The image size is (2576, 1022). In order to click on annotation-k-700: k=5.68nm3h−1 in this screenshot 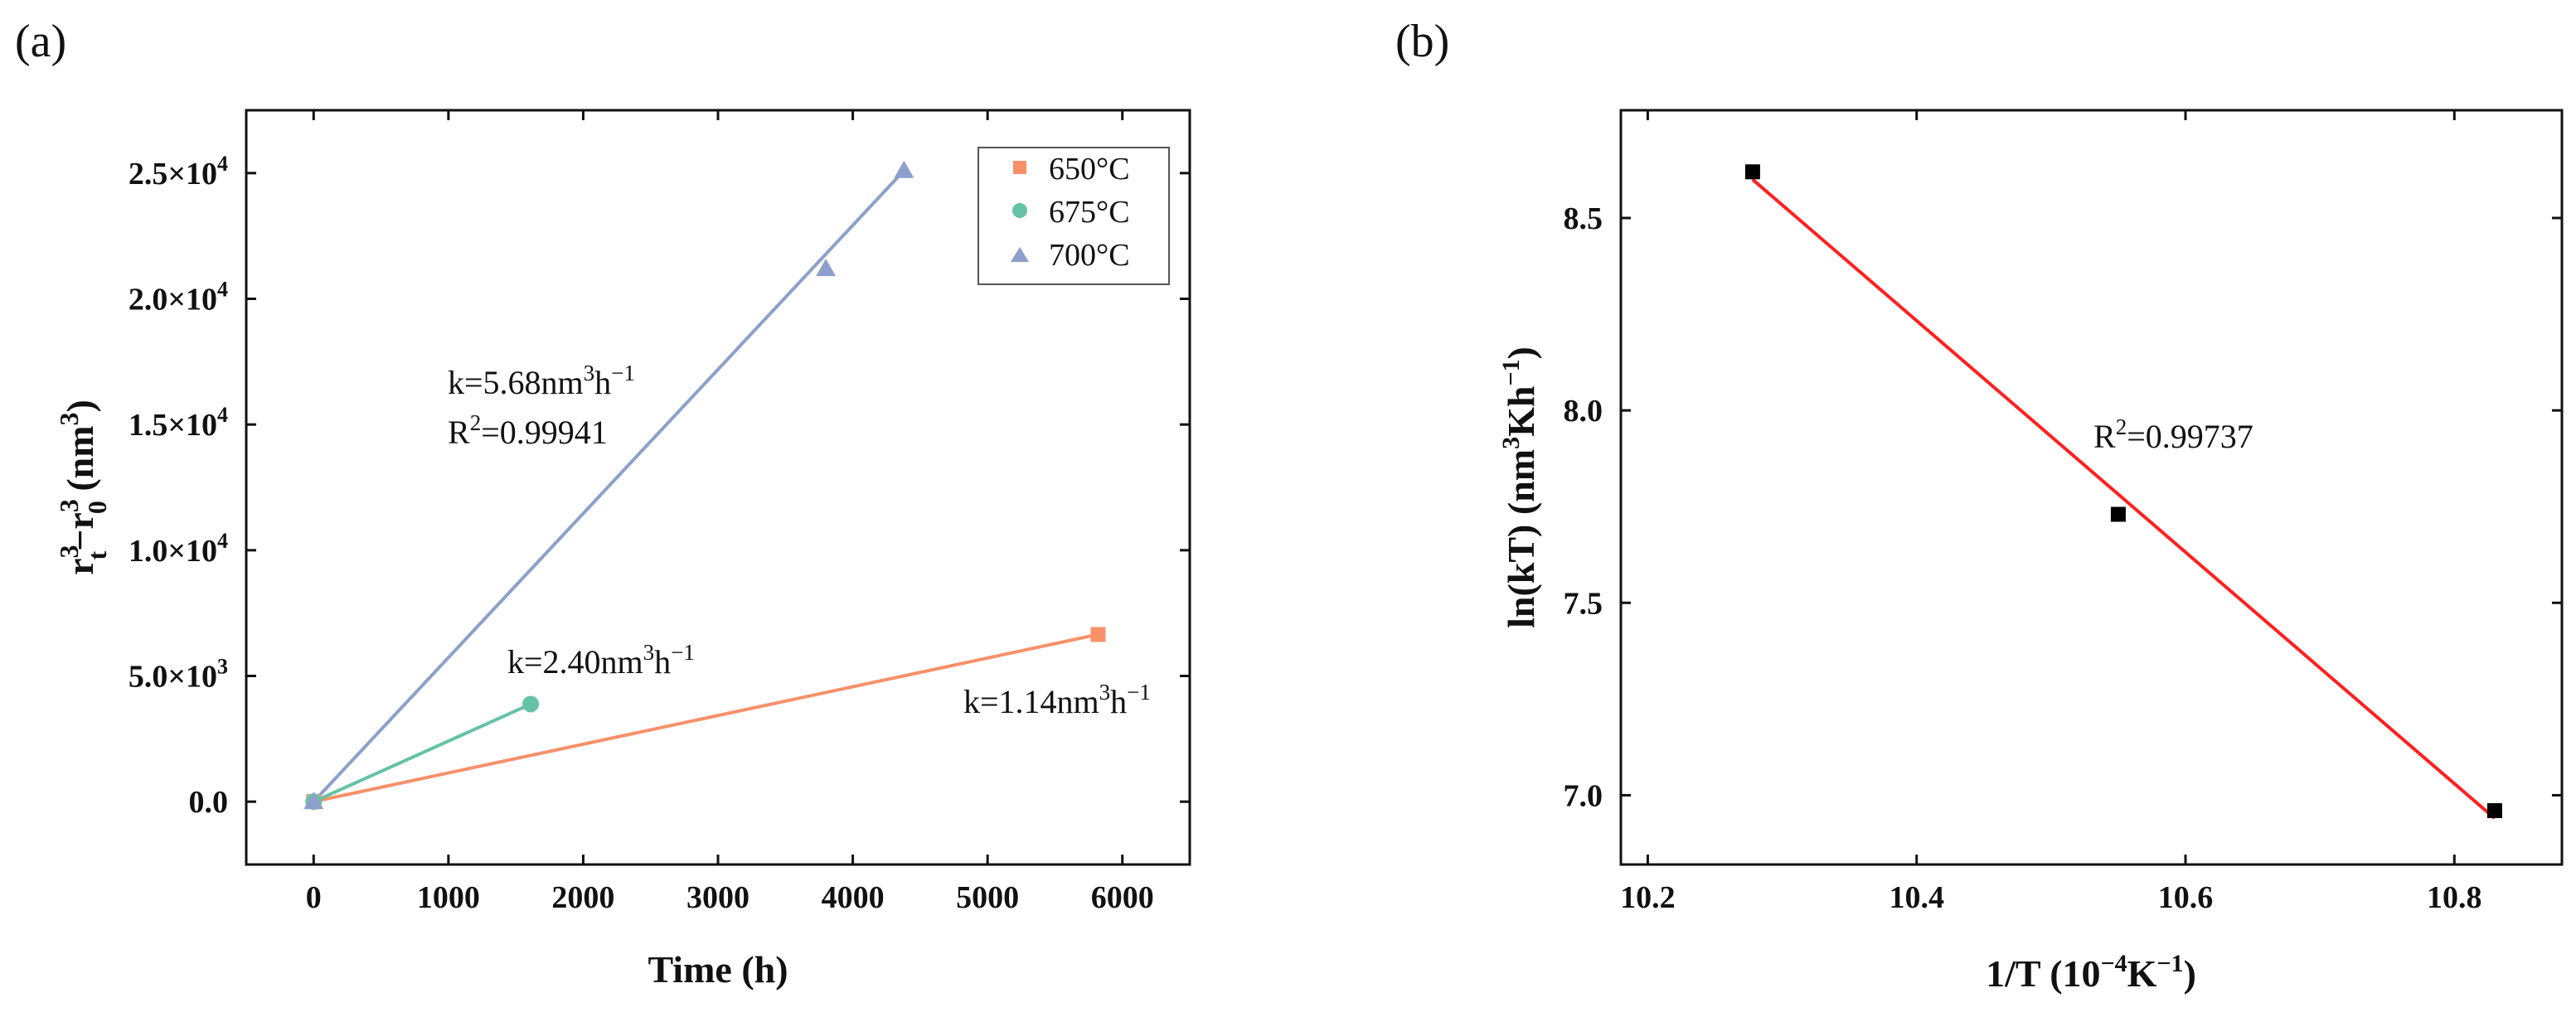, I will do `click(541, 381)`.